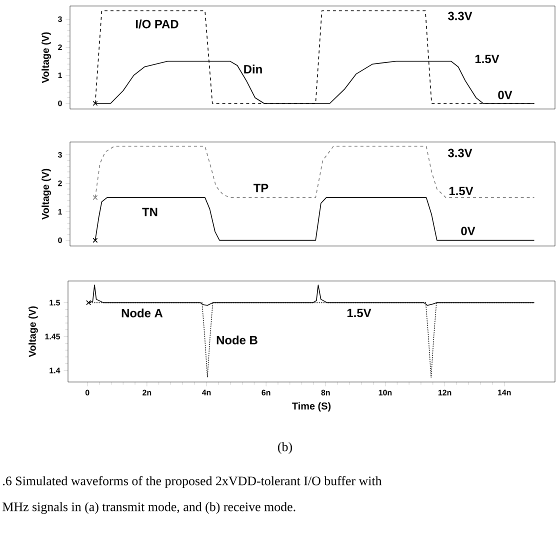  I want to click on annotation: TP, so click(261, 188).